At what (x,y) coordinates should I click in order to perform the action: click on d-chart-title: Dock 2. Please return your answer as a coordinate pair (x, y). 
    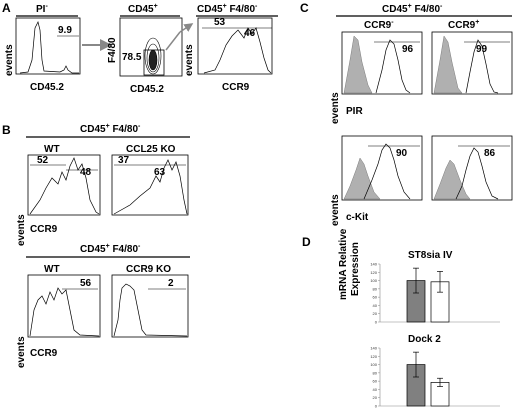
    Looking at the image, I should click on (424, 339).